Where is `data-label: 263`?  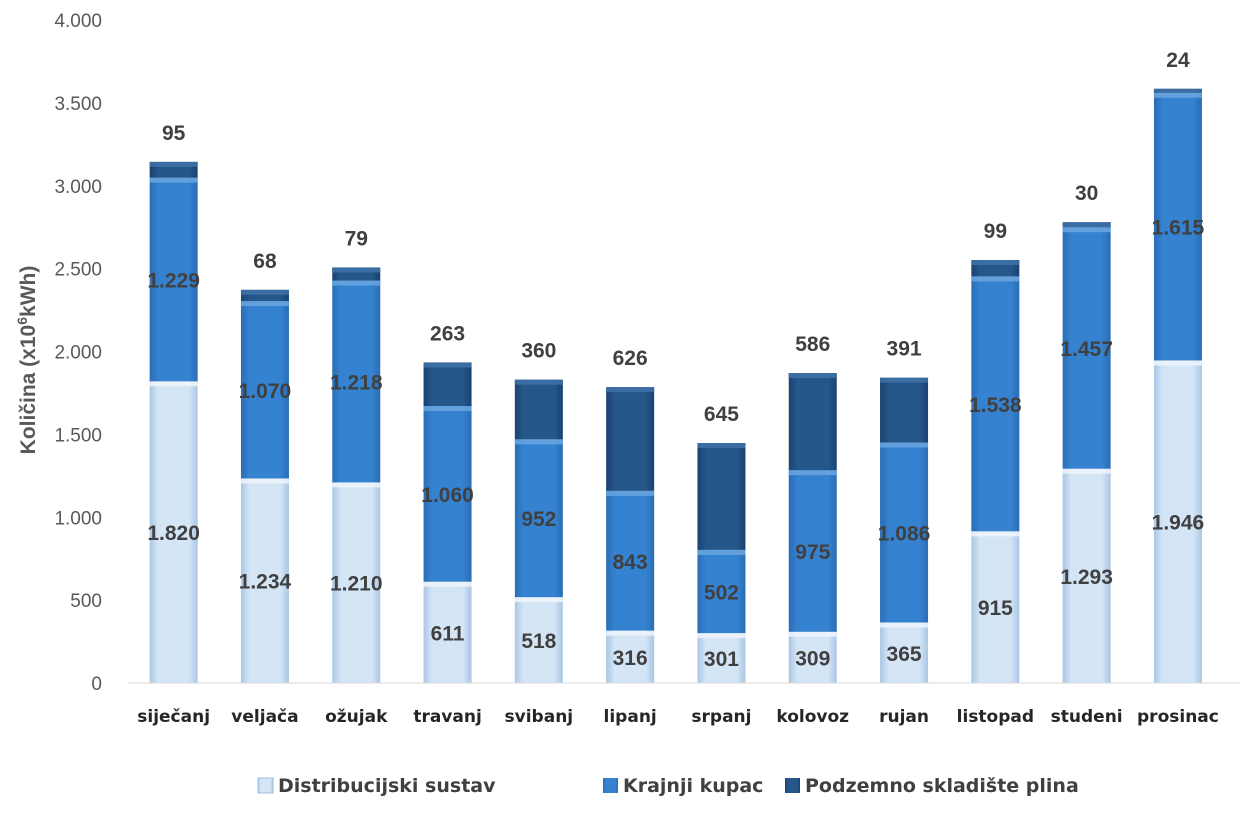
data-label: 263 is located at coordinates (447, 333).